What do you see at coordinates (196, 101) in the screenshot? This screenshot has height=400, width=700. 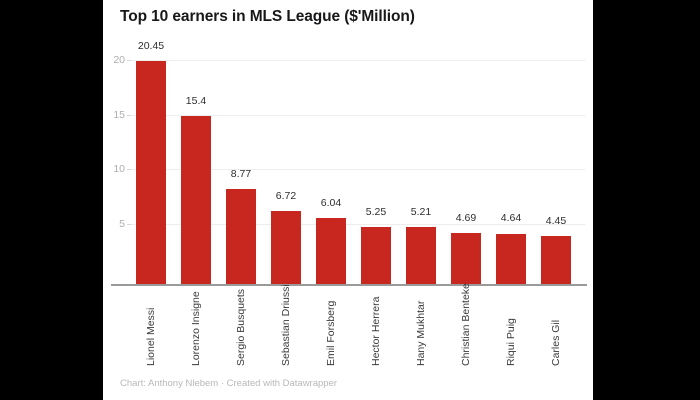 I see `bar-value-label: 15.4` at bounding box center [196, 101].